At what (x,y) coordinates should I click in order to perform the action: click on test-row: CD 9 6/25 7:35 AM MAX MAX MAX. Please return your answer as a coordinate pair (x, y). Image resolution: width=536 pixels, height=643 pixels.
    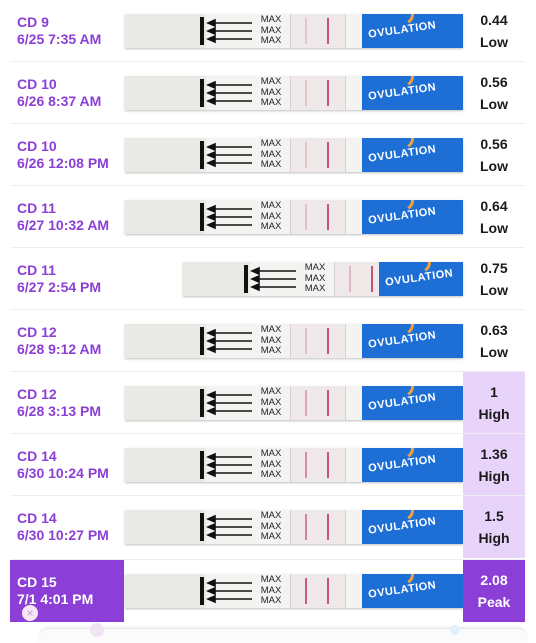
    Looking at the image, I should click on (268, 31).